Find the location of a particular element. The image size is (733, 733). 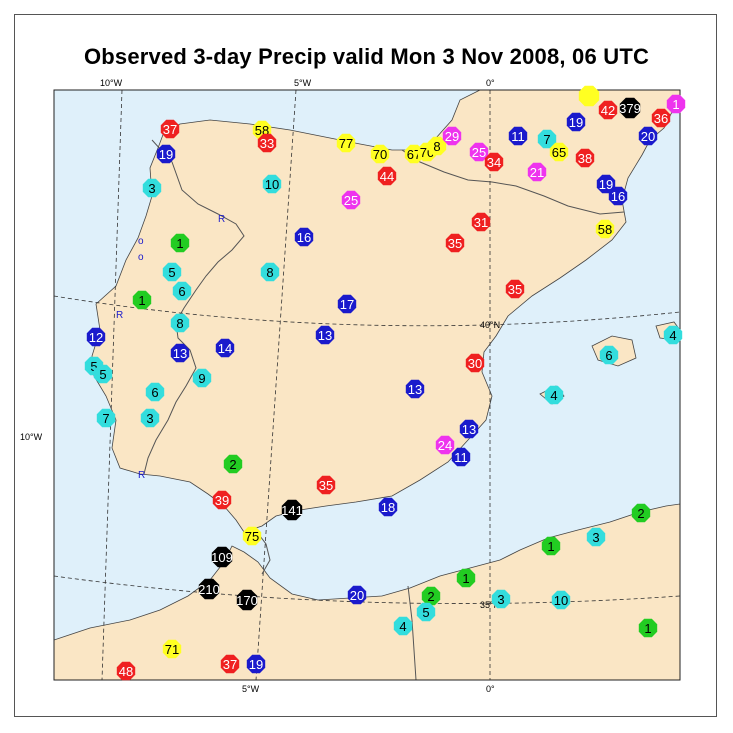

station-marker: 18 is located at coordinates (388, 507).